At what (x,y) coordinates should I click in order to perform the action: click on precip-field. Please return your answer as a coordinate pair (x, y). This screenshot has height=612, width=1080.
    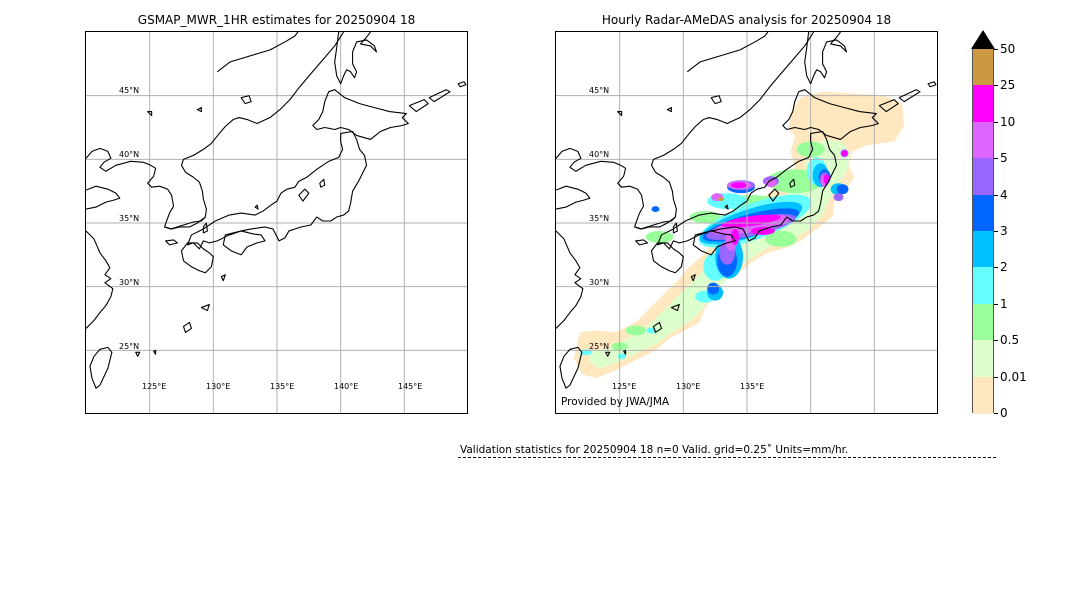
    Looking at the image, I should click on (739, 235).